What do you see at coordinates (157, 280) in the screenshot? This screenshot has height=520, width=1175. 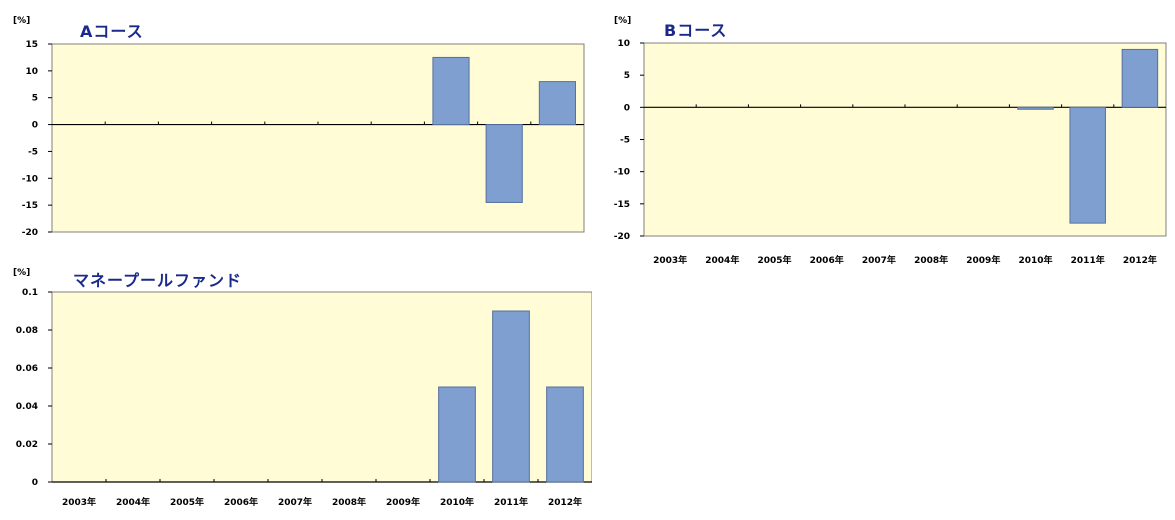 I see `chart-title: マネープールファンド` at bounding box center [157, 280].